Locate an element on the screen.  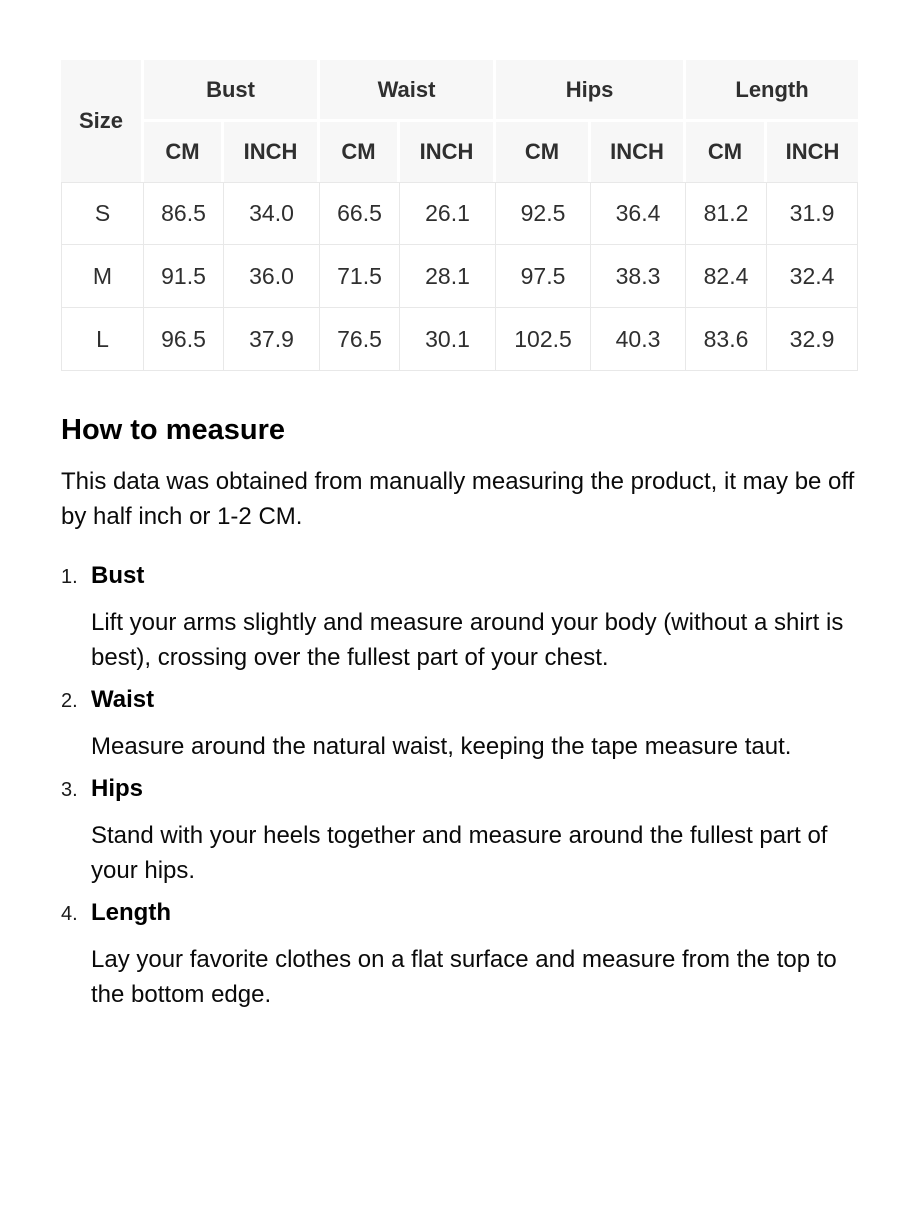
length-group-header: Length is located at coordinates (772, 91).